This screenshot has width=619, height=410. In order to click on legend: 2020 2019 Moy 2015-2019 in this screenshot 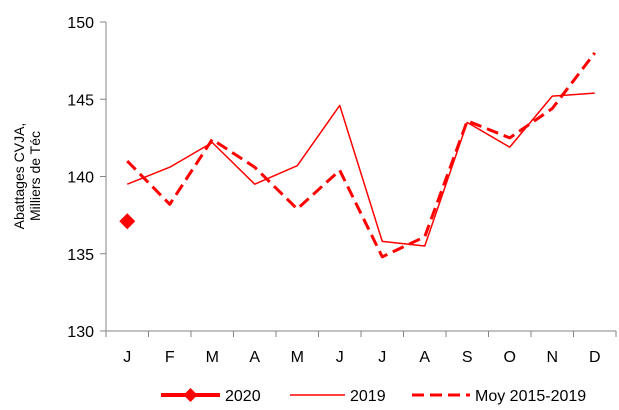, I will do `click(373, 396)`.